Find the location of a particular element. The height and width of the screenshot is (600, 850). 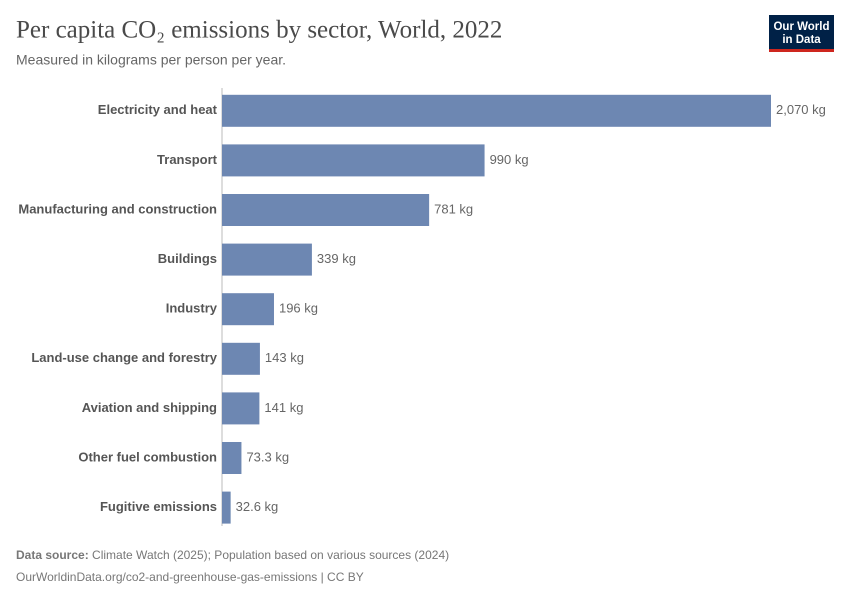

logo-stripe is located at coordinates (801, 50).